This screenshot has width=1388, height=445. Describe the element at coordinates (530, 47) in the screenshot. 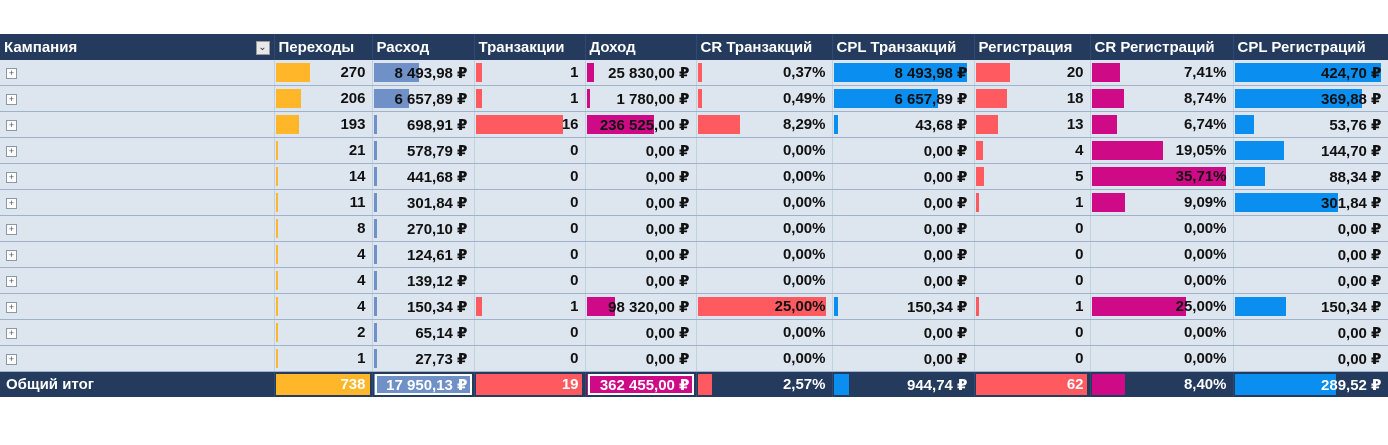

I see `column-header-tranzakcii: Транзакции` at that location.